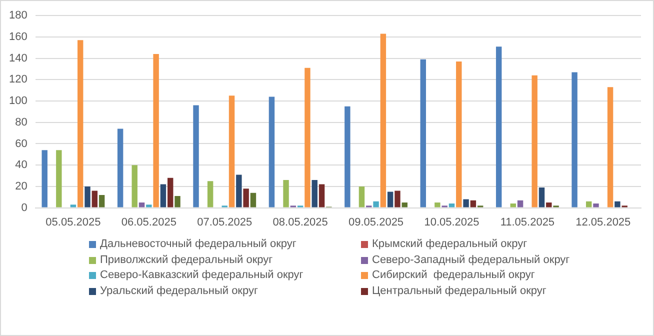 The width and height of the screenshot is (654, 336). I want to click on y-tick-label: 40, so click(21, 165).